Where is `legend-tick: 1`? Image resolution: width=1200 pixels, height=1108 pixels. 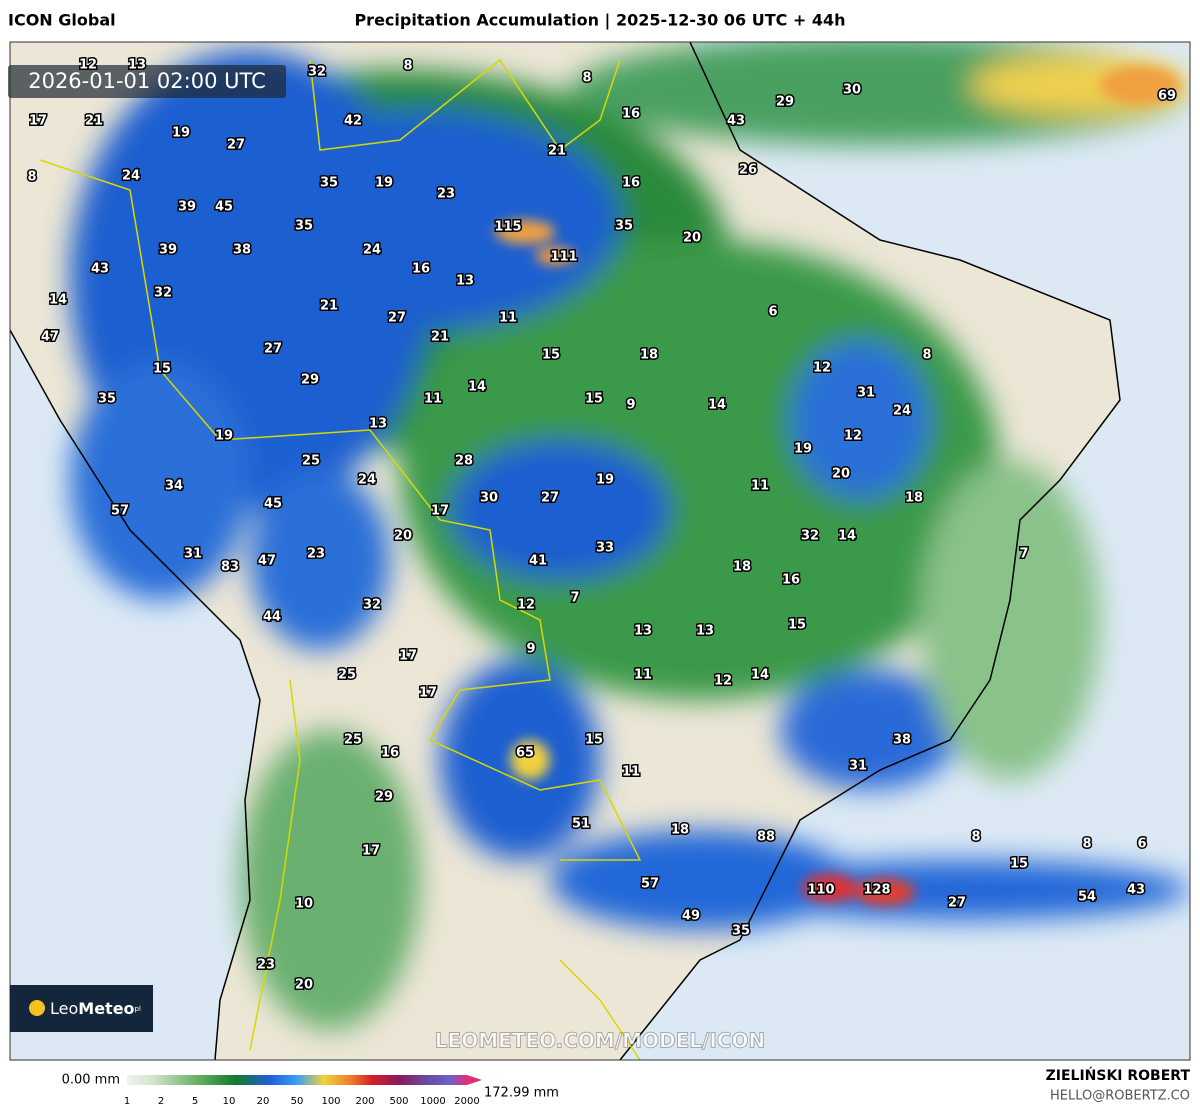
legend-tick: 1 is located at coordinates (127, 1101).